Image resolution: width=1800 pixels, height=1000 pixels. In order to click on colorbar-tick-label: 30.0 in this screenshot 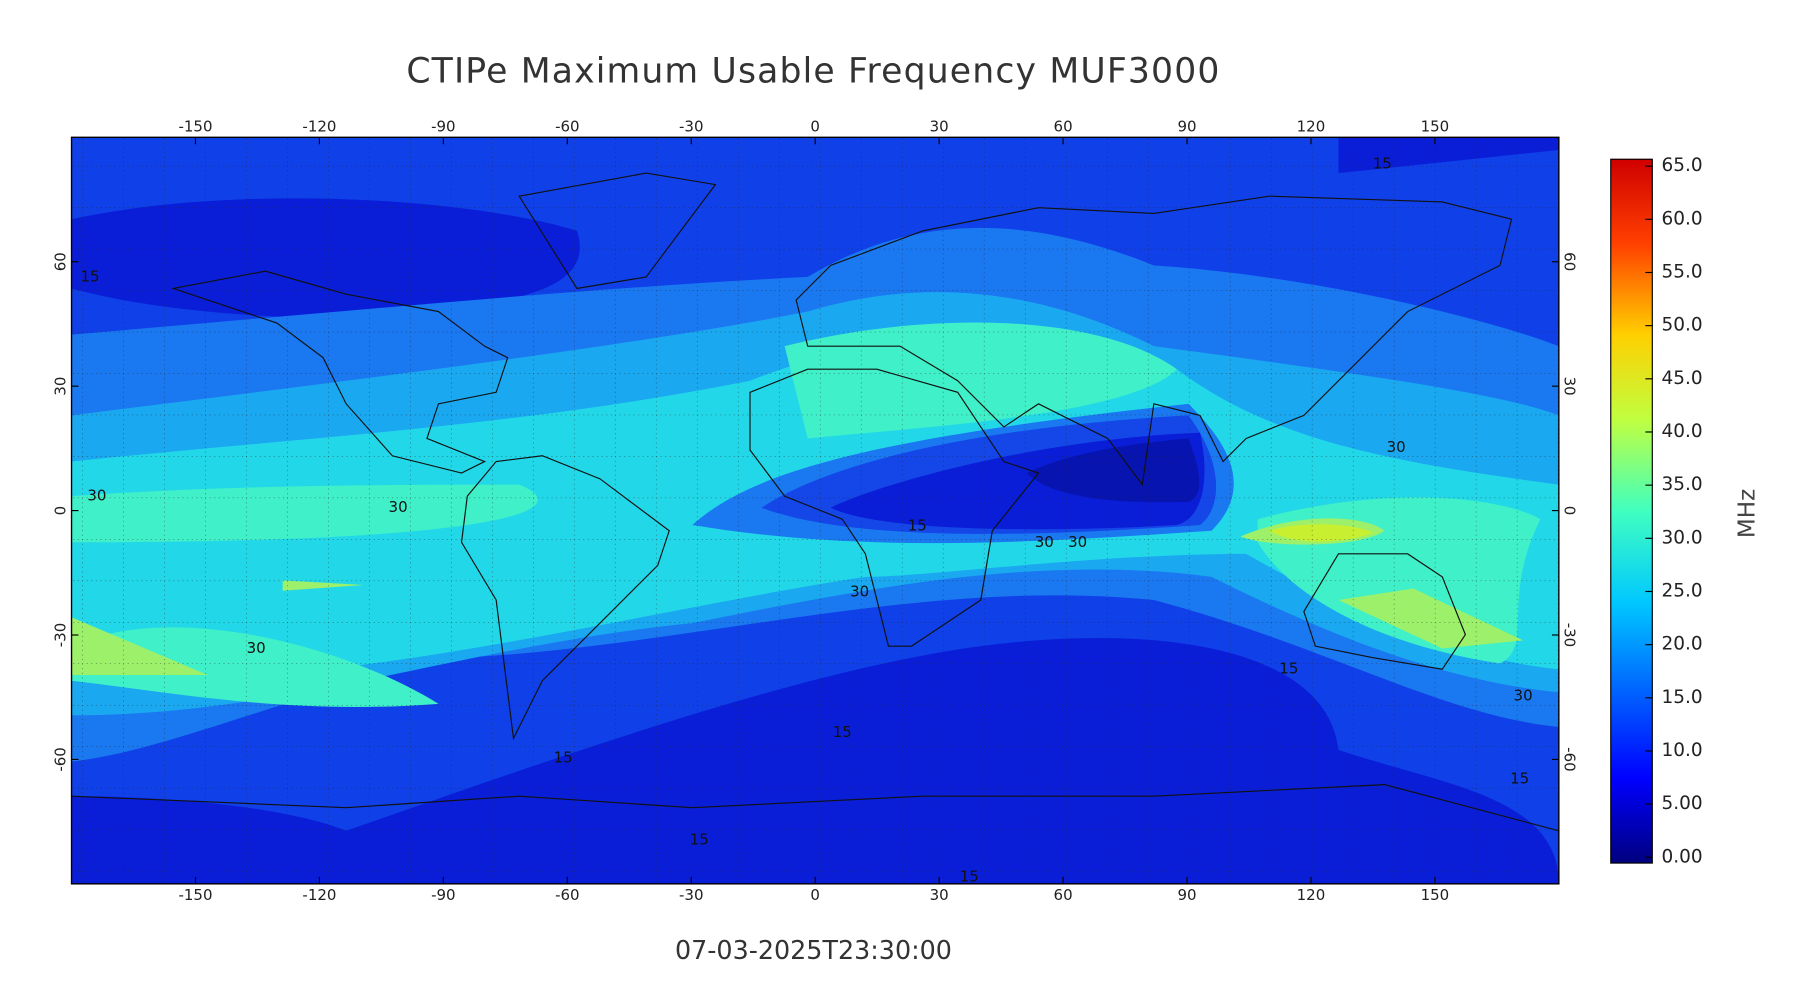, I will do `click(1682, 537)`.